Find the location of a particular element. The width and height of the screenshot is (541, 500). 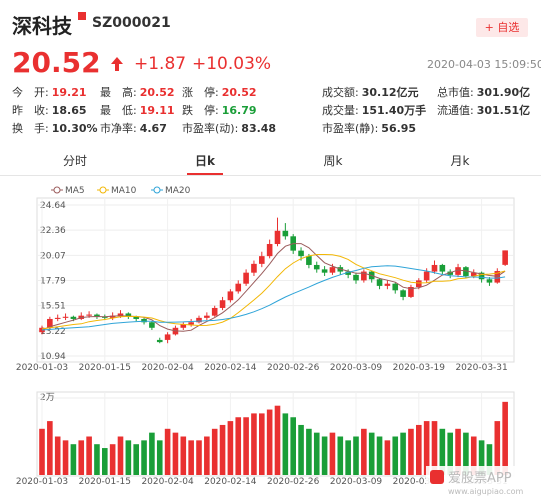

quote-value: 83.48 is located at coordinates (259, 128).